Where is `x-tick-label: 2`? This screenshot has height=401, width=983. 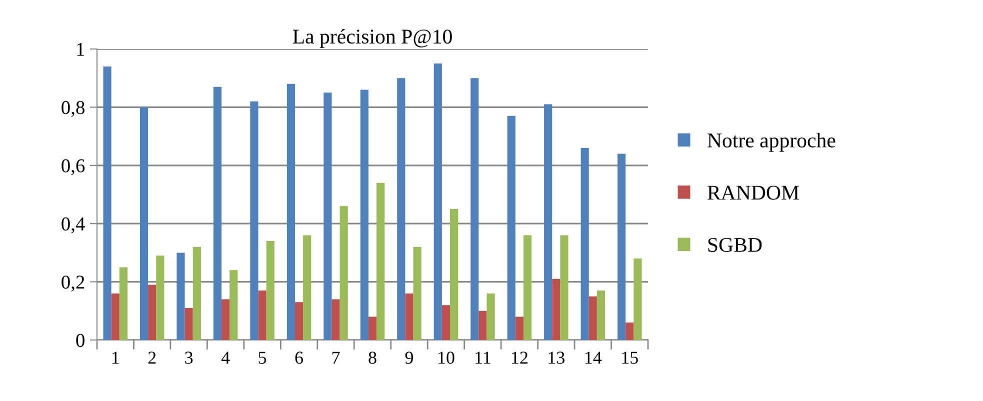
x-tick-label: 2 is located at coordinates (152, 358).